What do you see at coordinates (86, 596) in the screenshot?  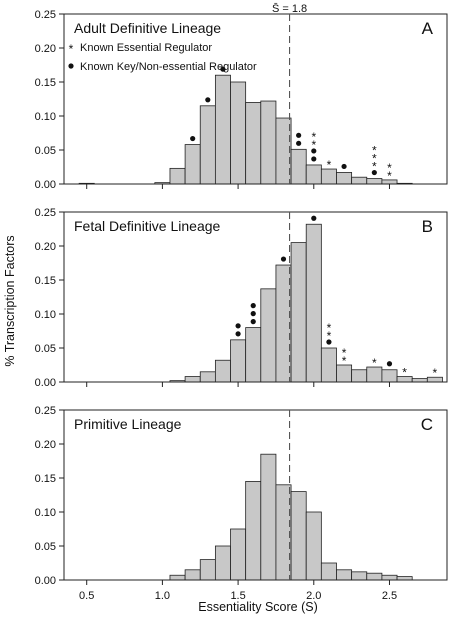 I see `x-tick-label: 0.5` at bounding box center [86, 596].